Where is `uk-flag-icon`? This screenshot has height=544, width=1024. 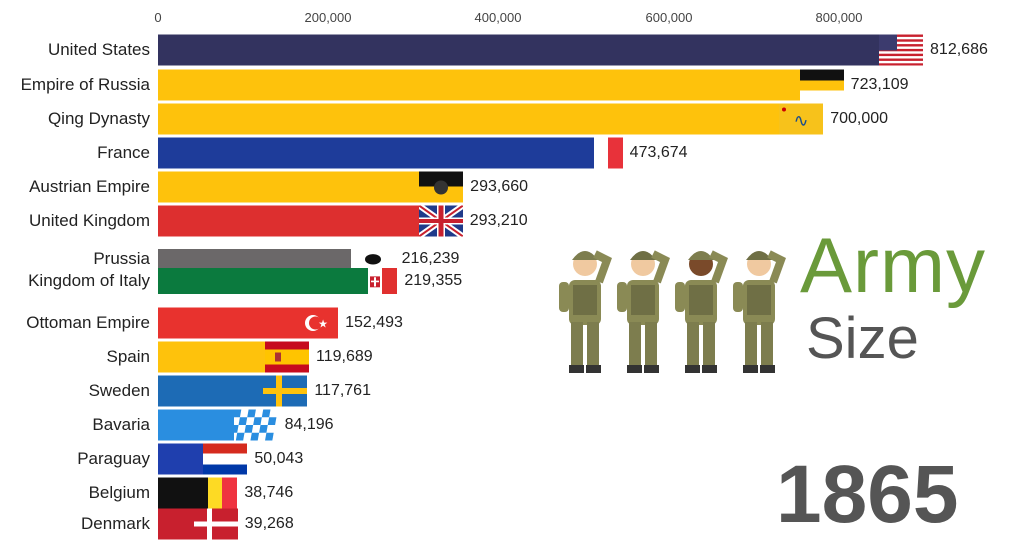 uk-flag-icon is located at coordinates (440, 221).